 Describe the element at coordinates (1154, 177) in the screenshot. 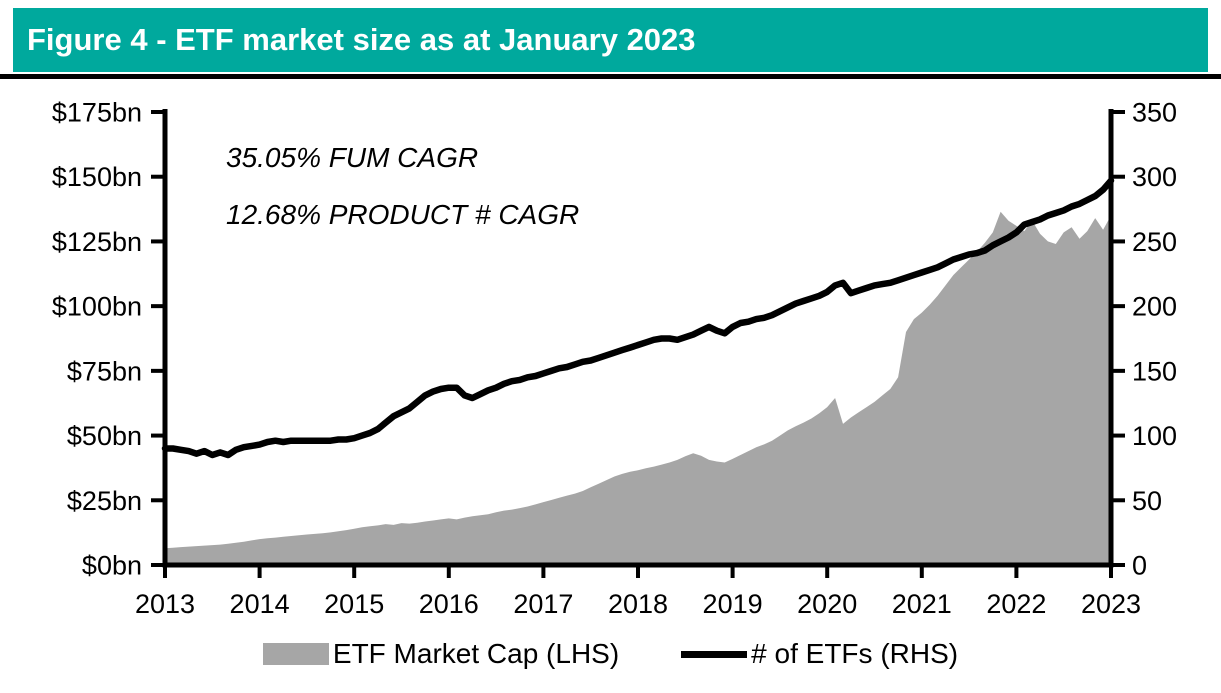

I see `y-right-tick-label: 300` at that location.